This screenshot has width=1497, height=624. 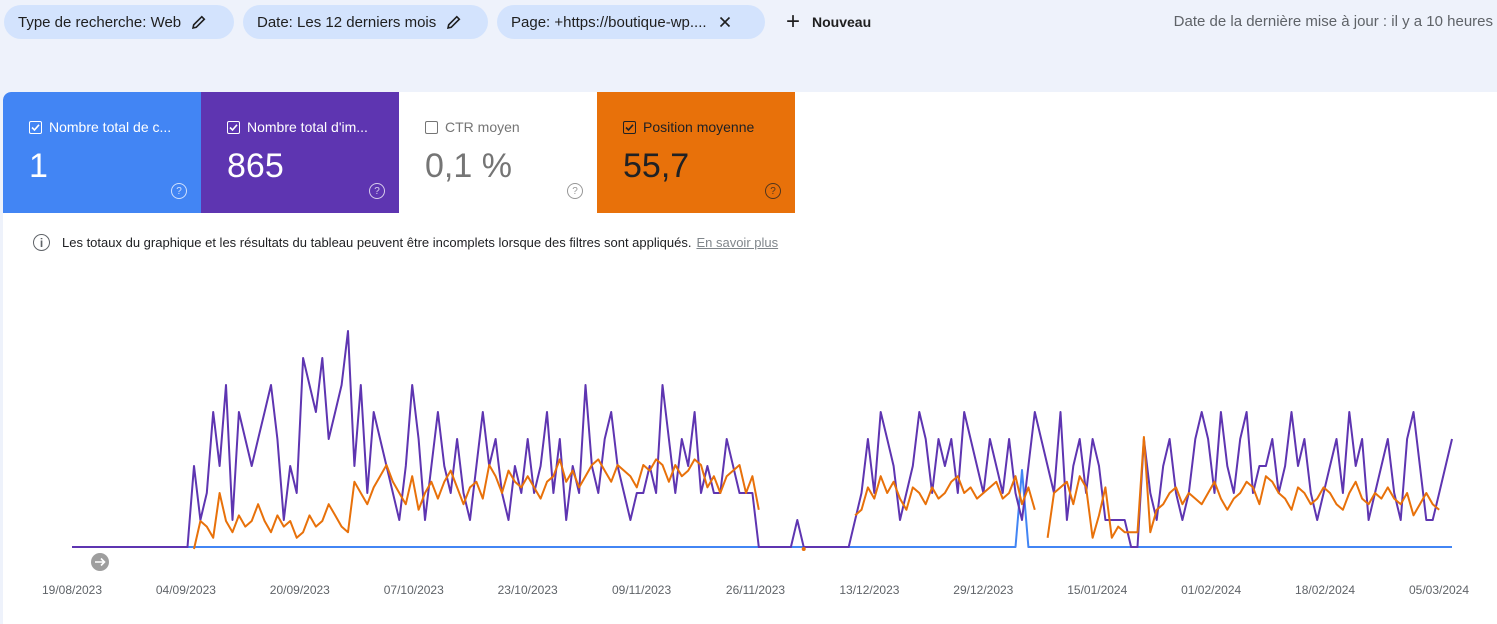 I want to click on x-tick-label: 18/02/2024, so click(x=1325, y=590).